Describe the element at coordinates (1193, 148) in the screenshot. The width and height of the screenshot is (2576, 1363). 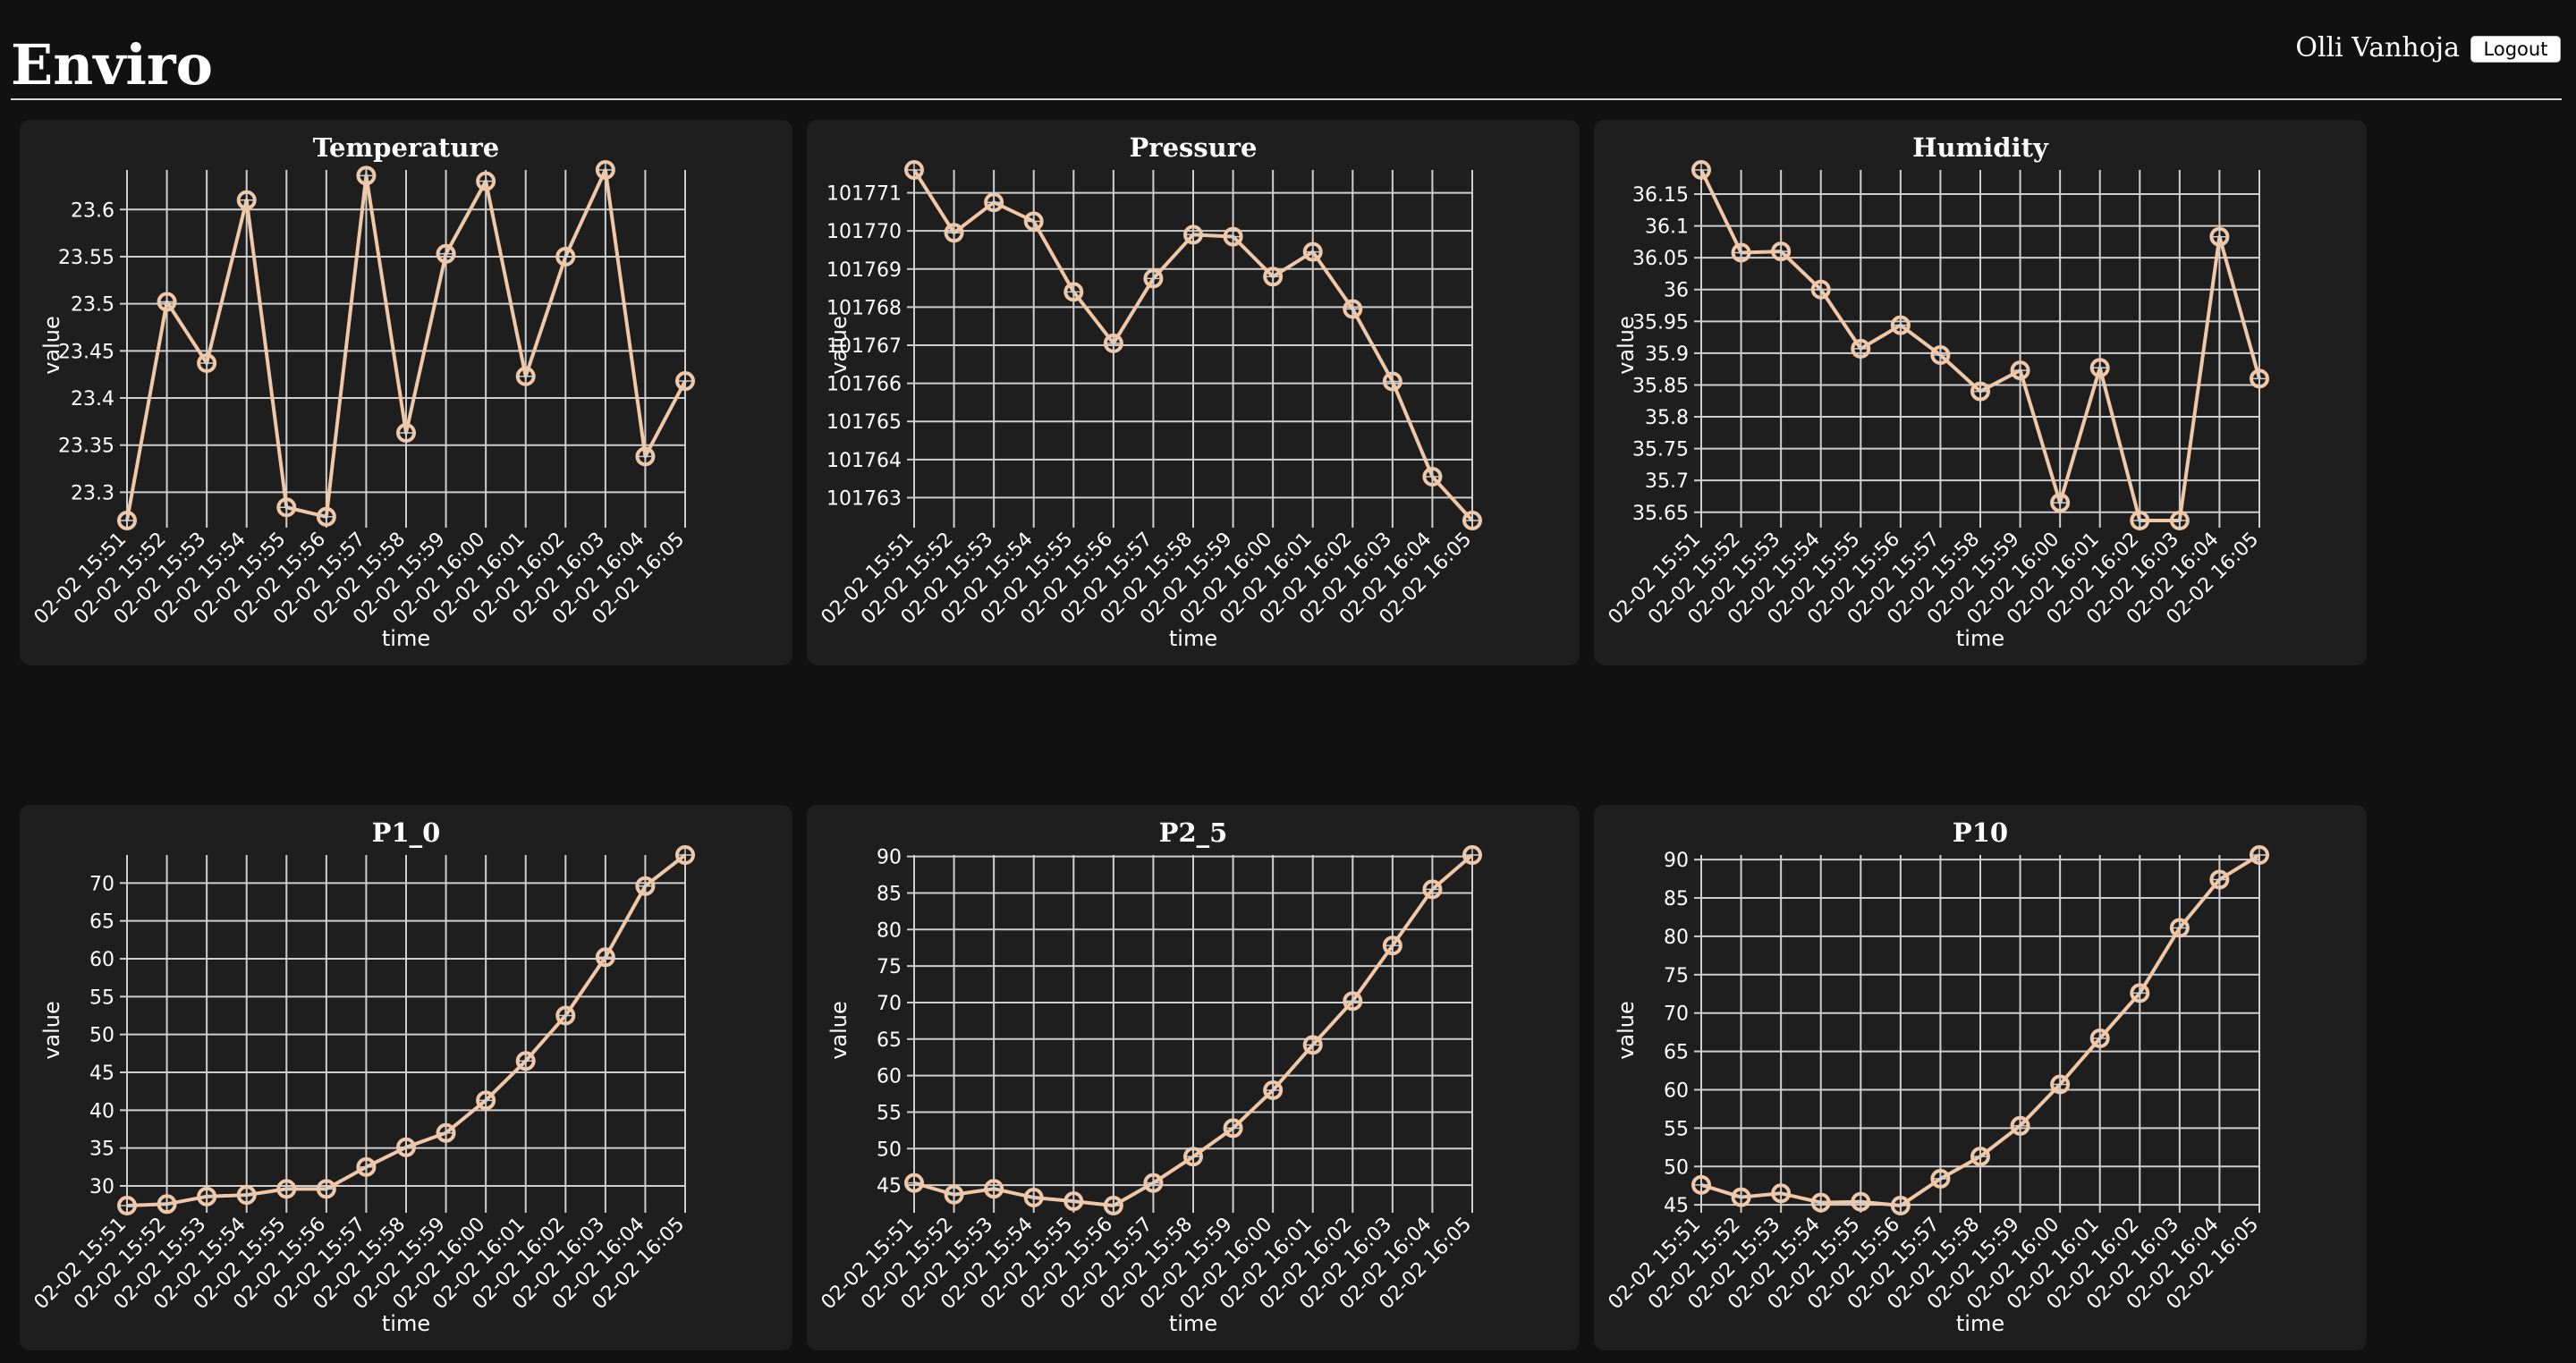
I see `chart-title: Pressure` at that location.